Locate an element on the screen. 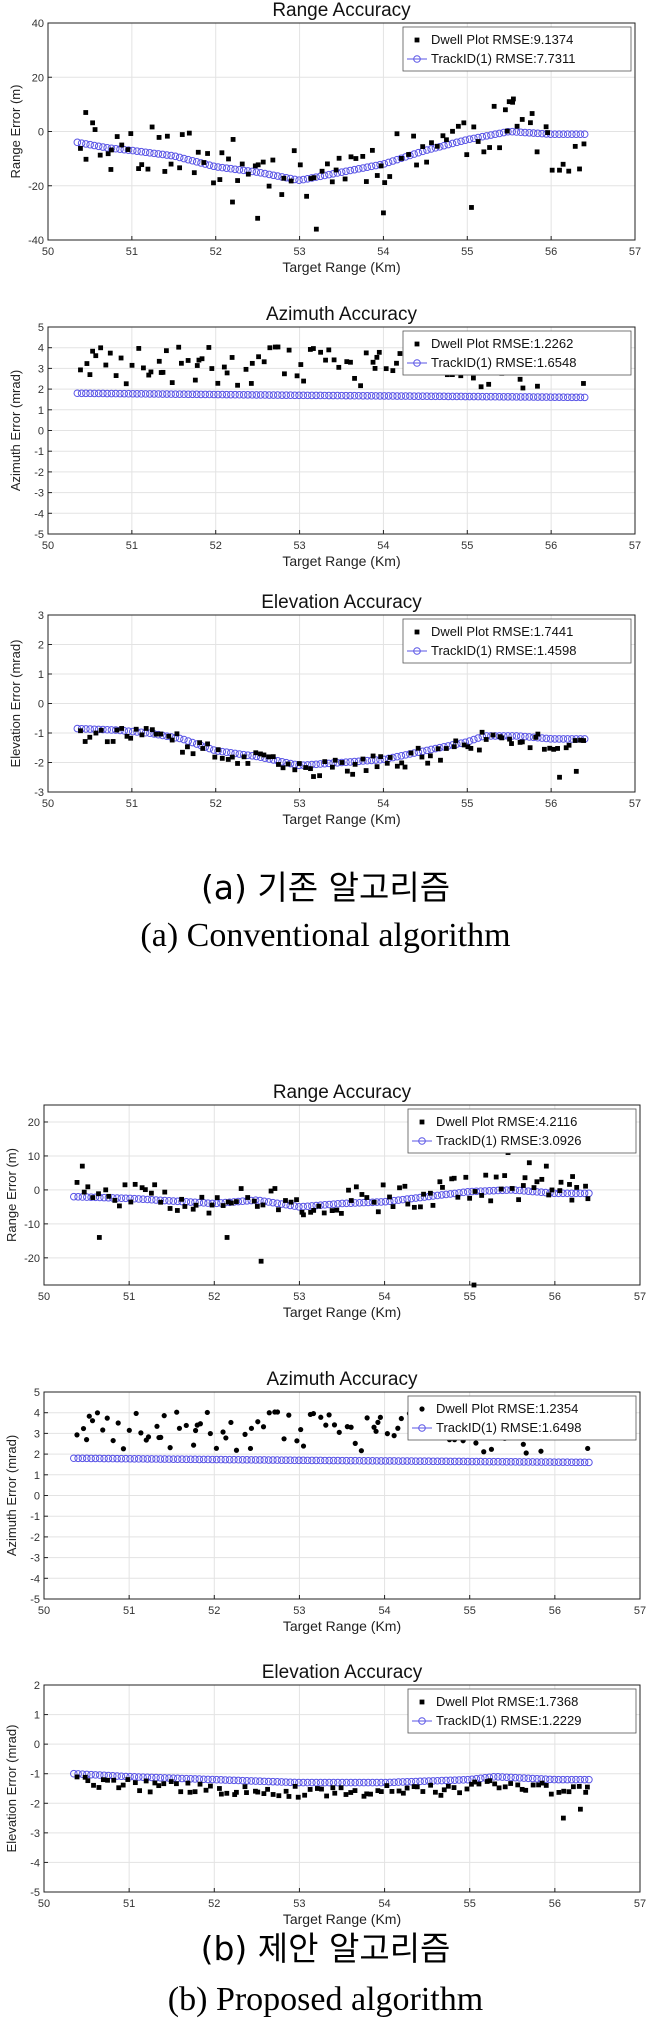  y-tick-label: 5 is located at coordinates (37, 1393).